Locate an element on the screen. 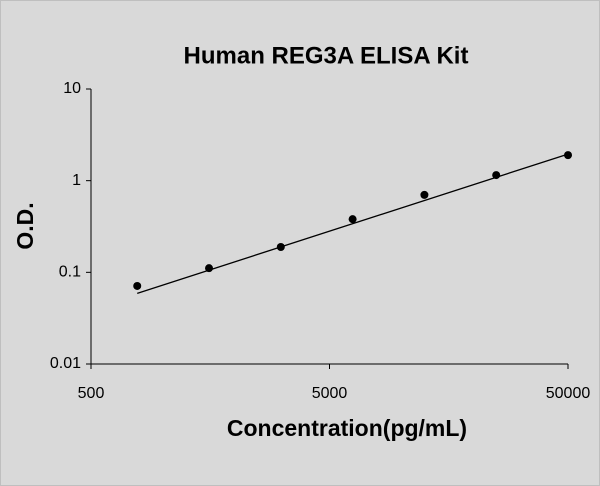 The height and width of the screenshot is (486, 600). y-axis-label: O.D. is located at coordinates (25, 225).